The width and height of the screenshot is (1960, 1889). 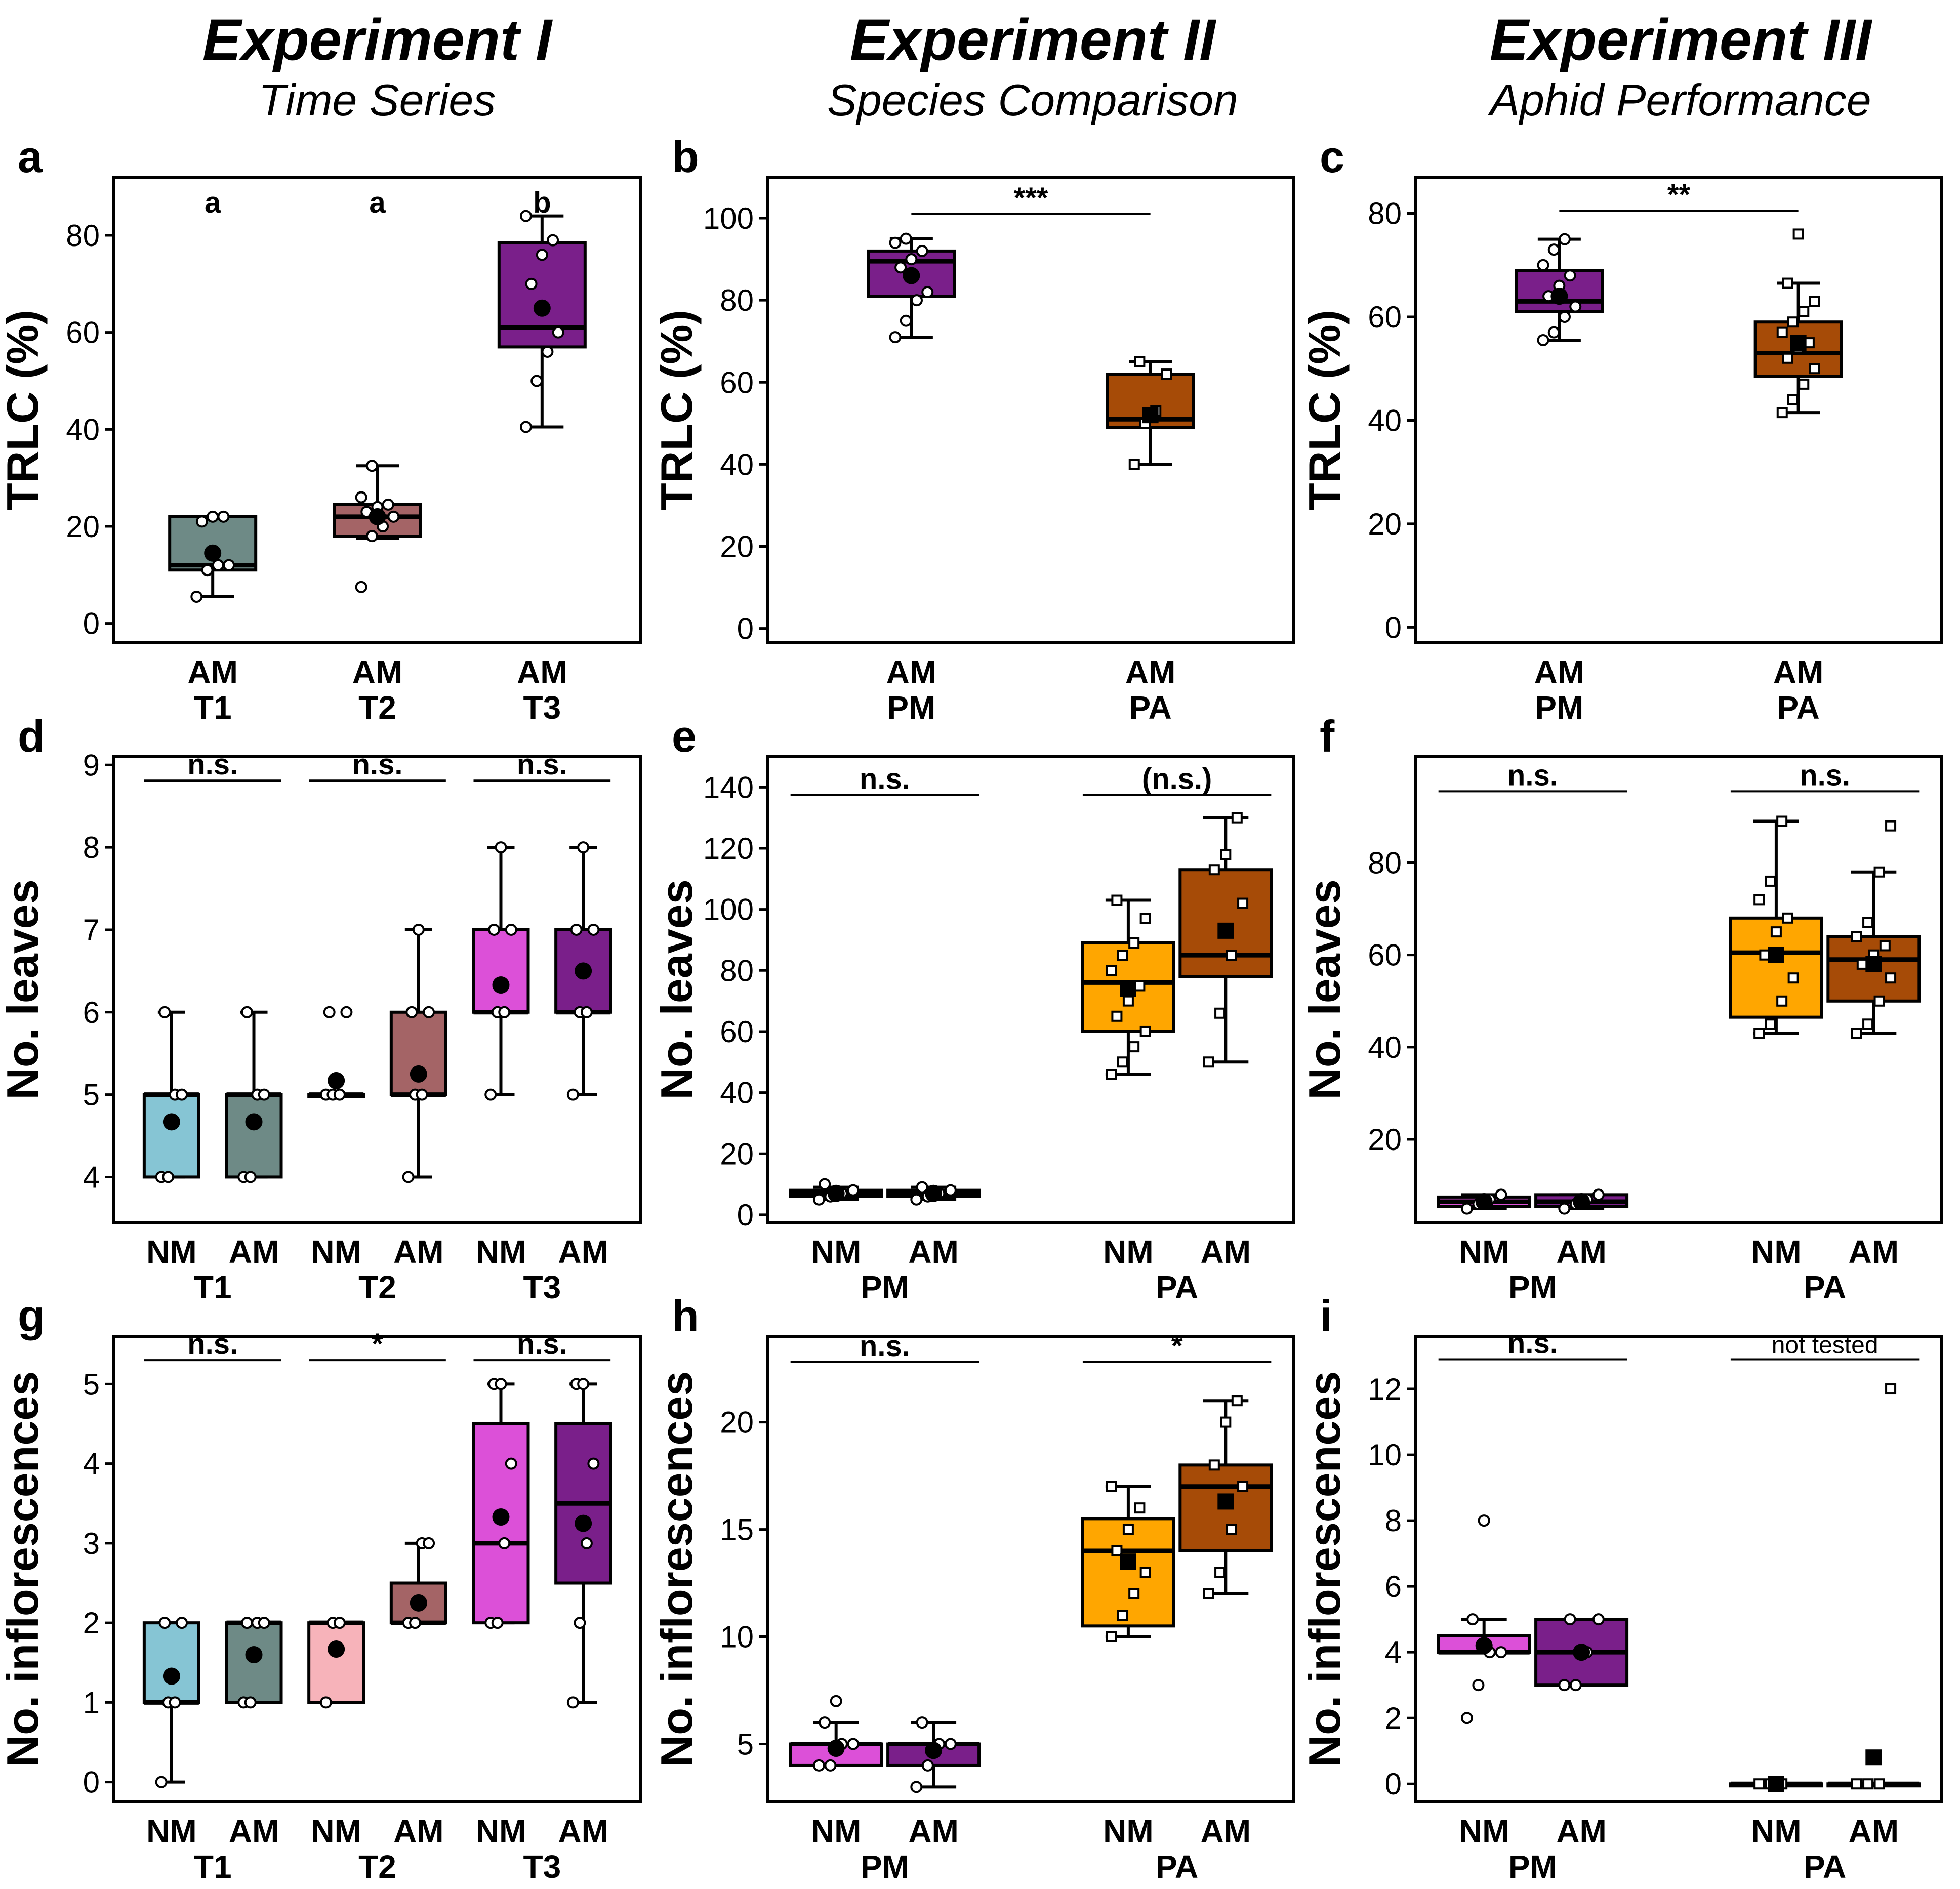 What do you see at coordinates (737, 971) in the screenshot?
I see `y-tick-label: 80` at bounding box center [737, 971].